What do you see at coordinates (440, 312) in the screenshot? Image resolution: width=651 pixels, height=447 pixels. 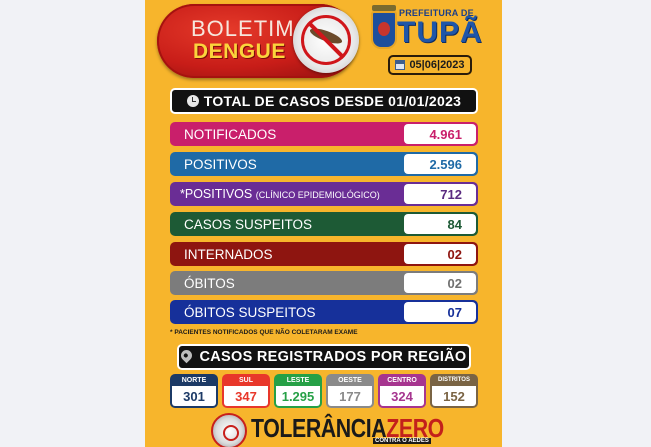 I see `stat-value: 07` at bounding box center [440, 312].